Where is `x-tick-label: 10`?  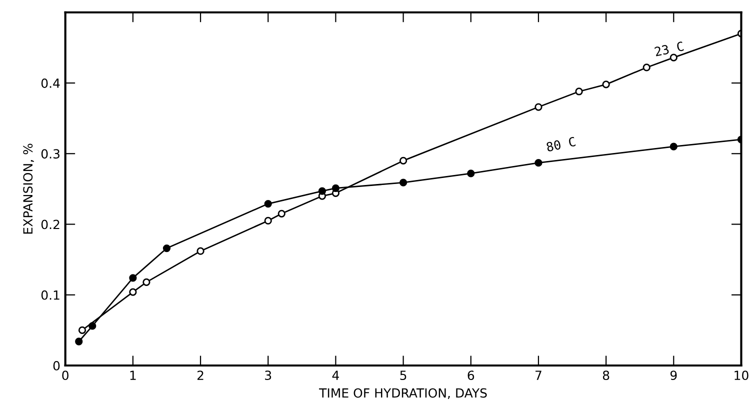 x-tick-label: 10 is located at coordinates (741, 375).